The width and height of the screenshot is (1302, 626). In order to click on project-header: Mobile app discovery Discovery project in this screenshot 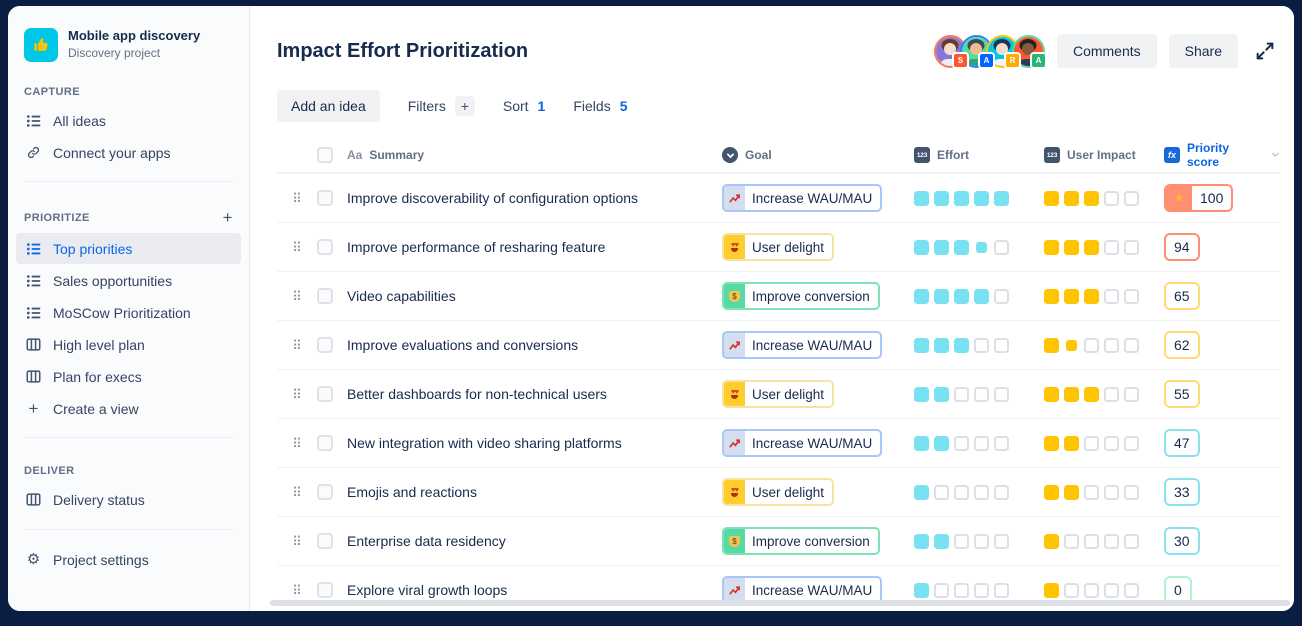, I will do `click(128, 47)`.